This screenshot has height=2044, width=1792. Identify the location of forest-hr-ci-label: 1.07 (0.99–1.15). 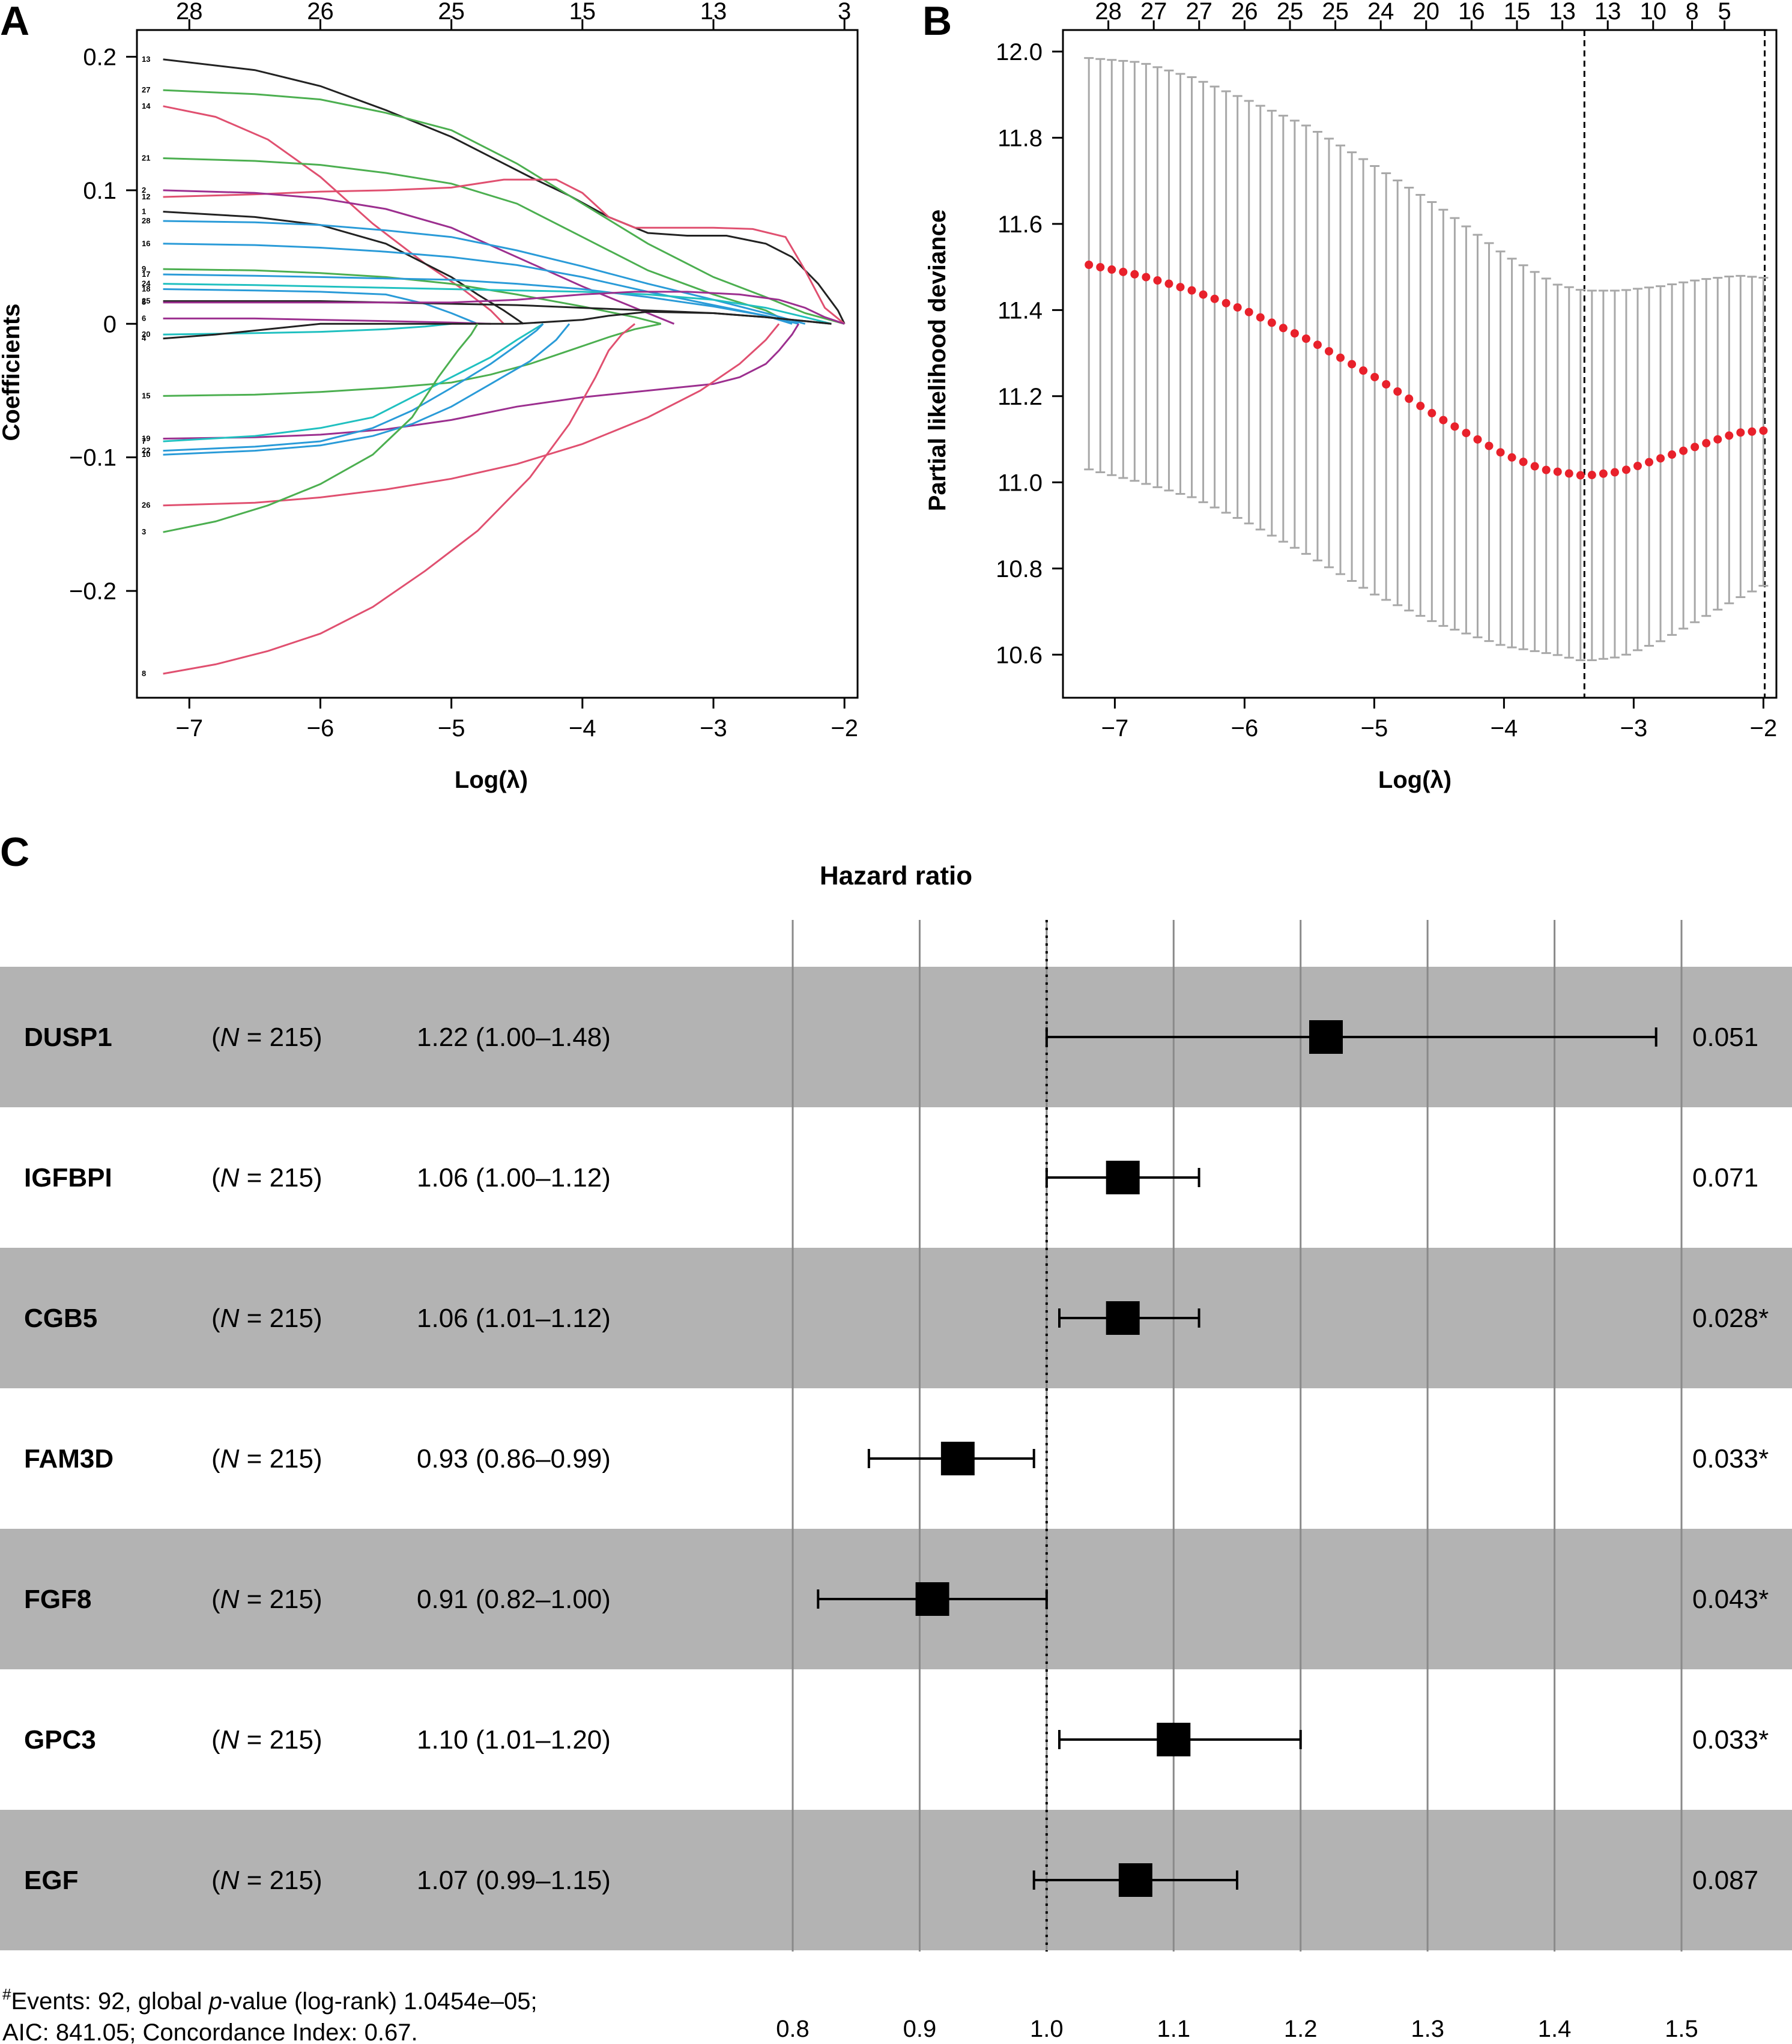
(514, 1881).